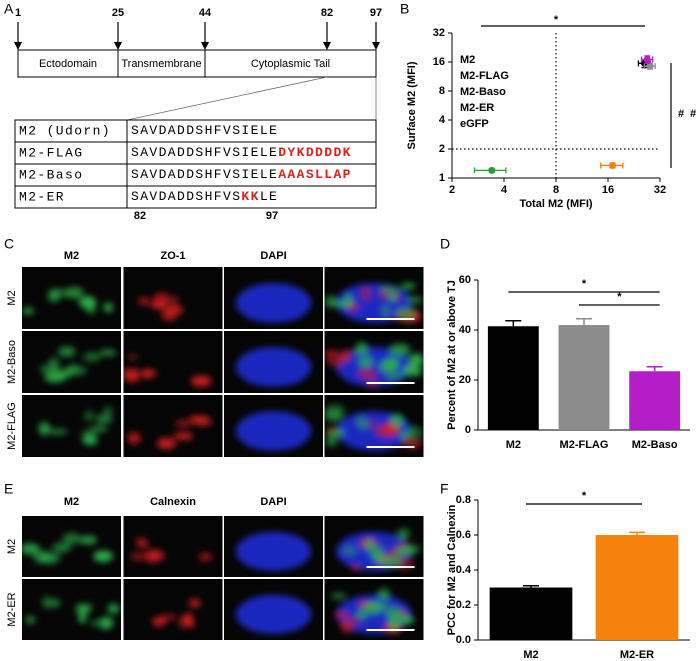 The width and height of the screenshot is (700, 661). Describe the element at coordinates (412, 105) in the screenshot. I see `y-axis-label: Surface M2 (MFI)` at that location.